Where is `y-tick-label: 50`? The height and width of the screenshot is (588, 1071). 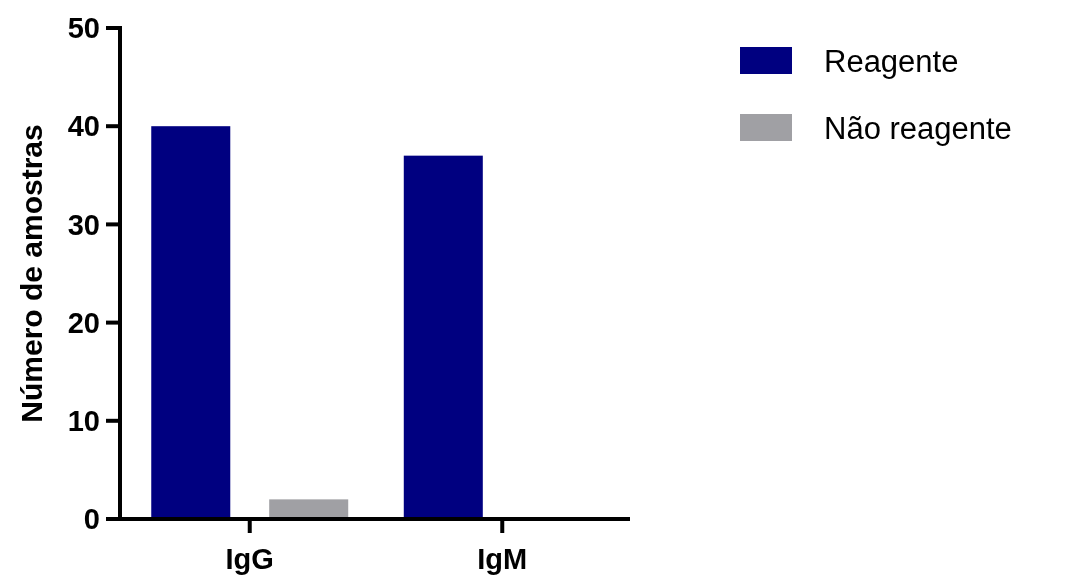
y-tick-label: 50 is located at coordinates (83, 28).